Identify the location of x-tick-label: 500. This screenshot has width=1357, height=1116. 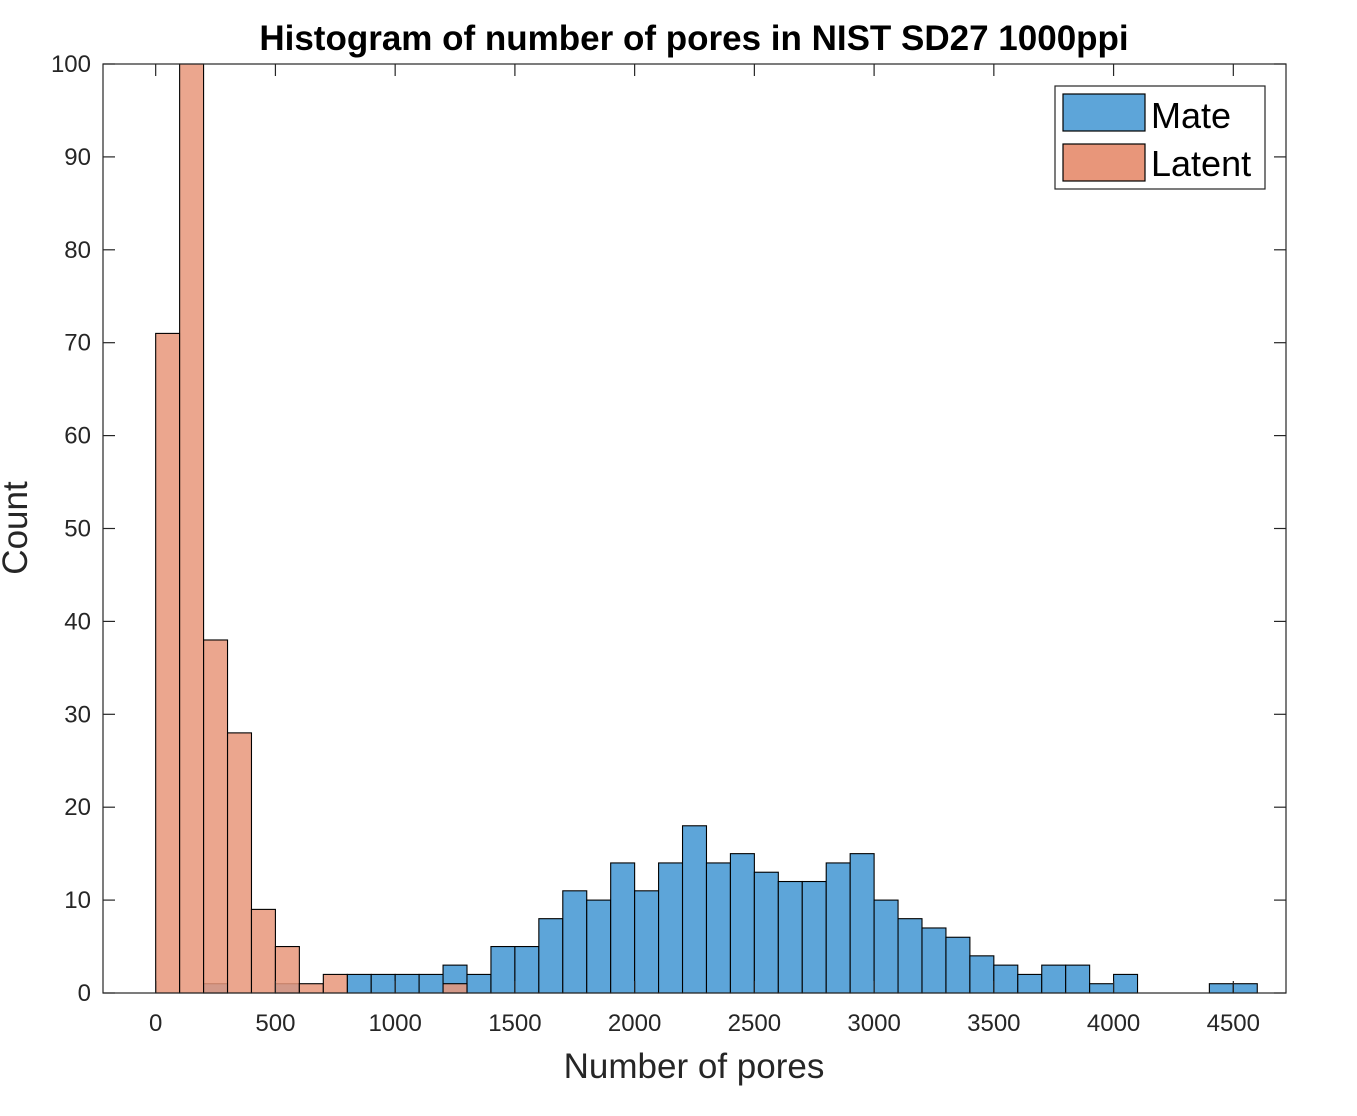
(275, 1023).